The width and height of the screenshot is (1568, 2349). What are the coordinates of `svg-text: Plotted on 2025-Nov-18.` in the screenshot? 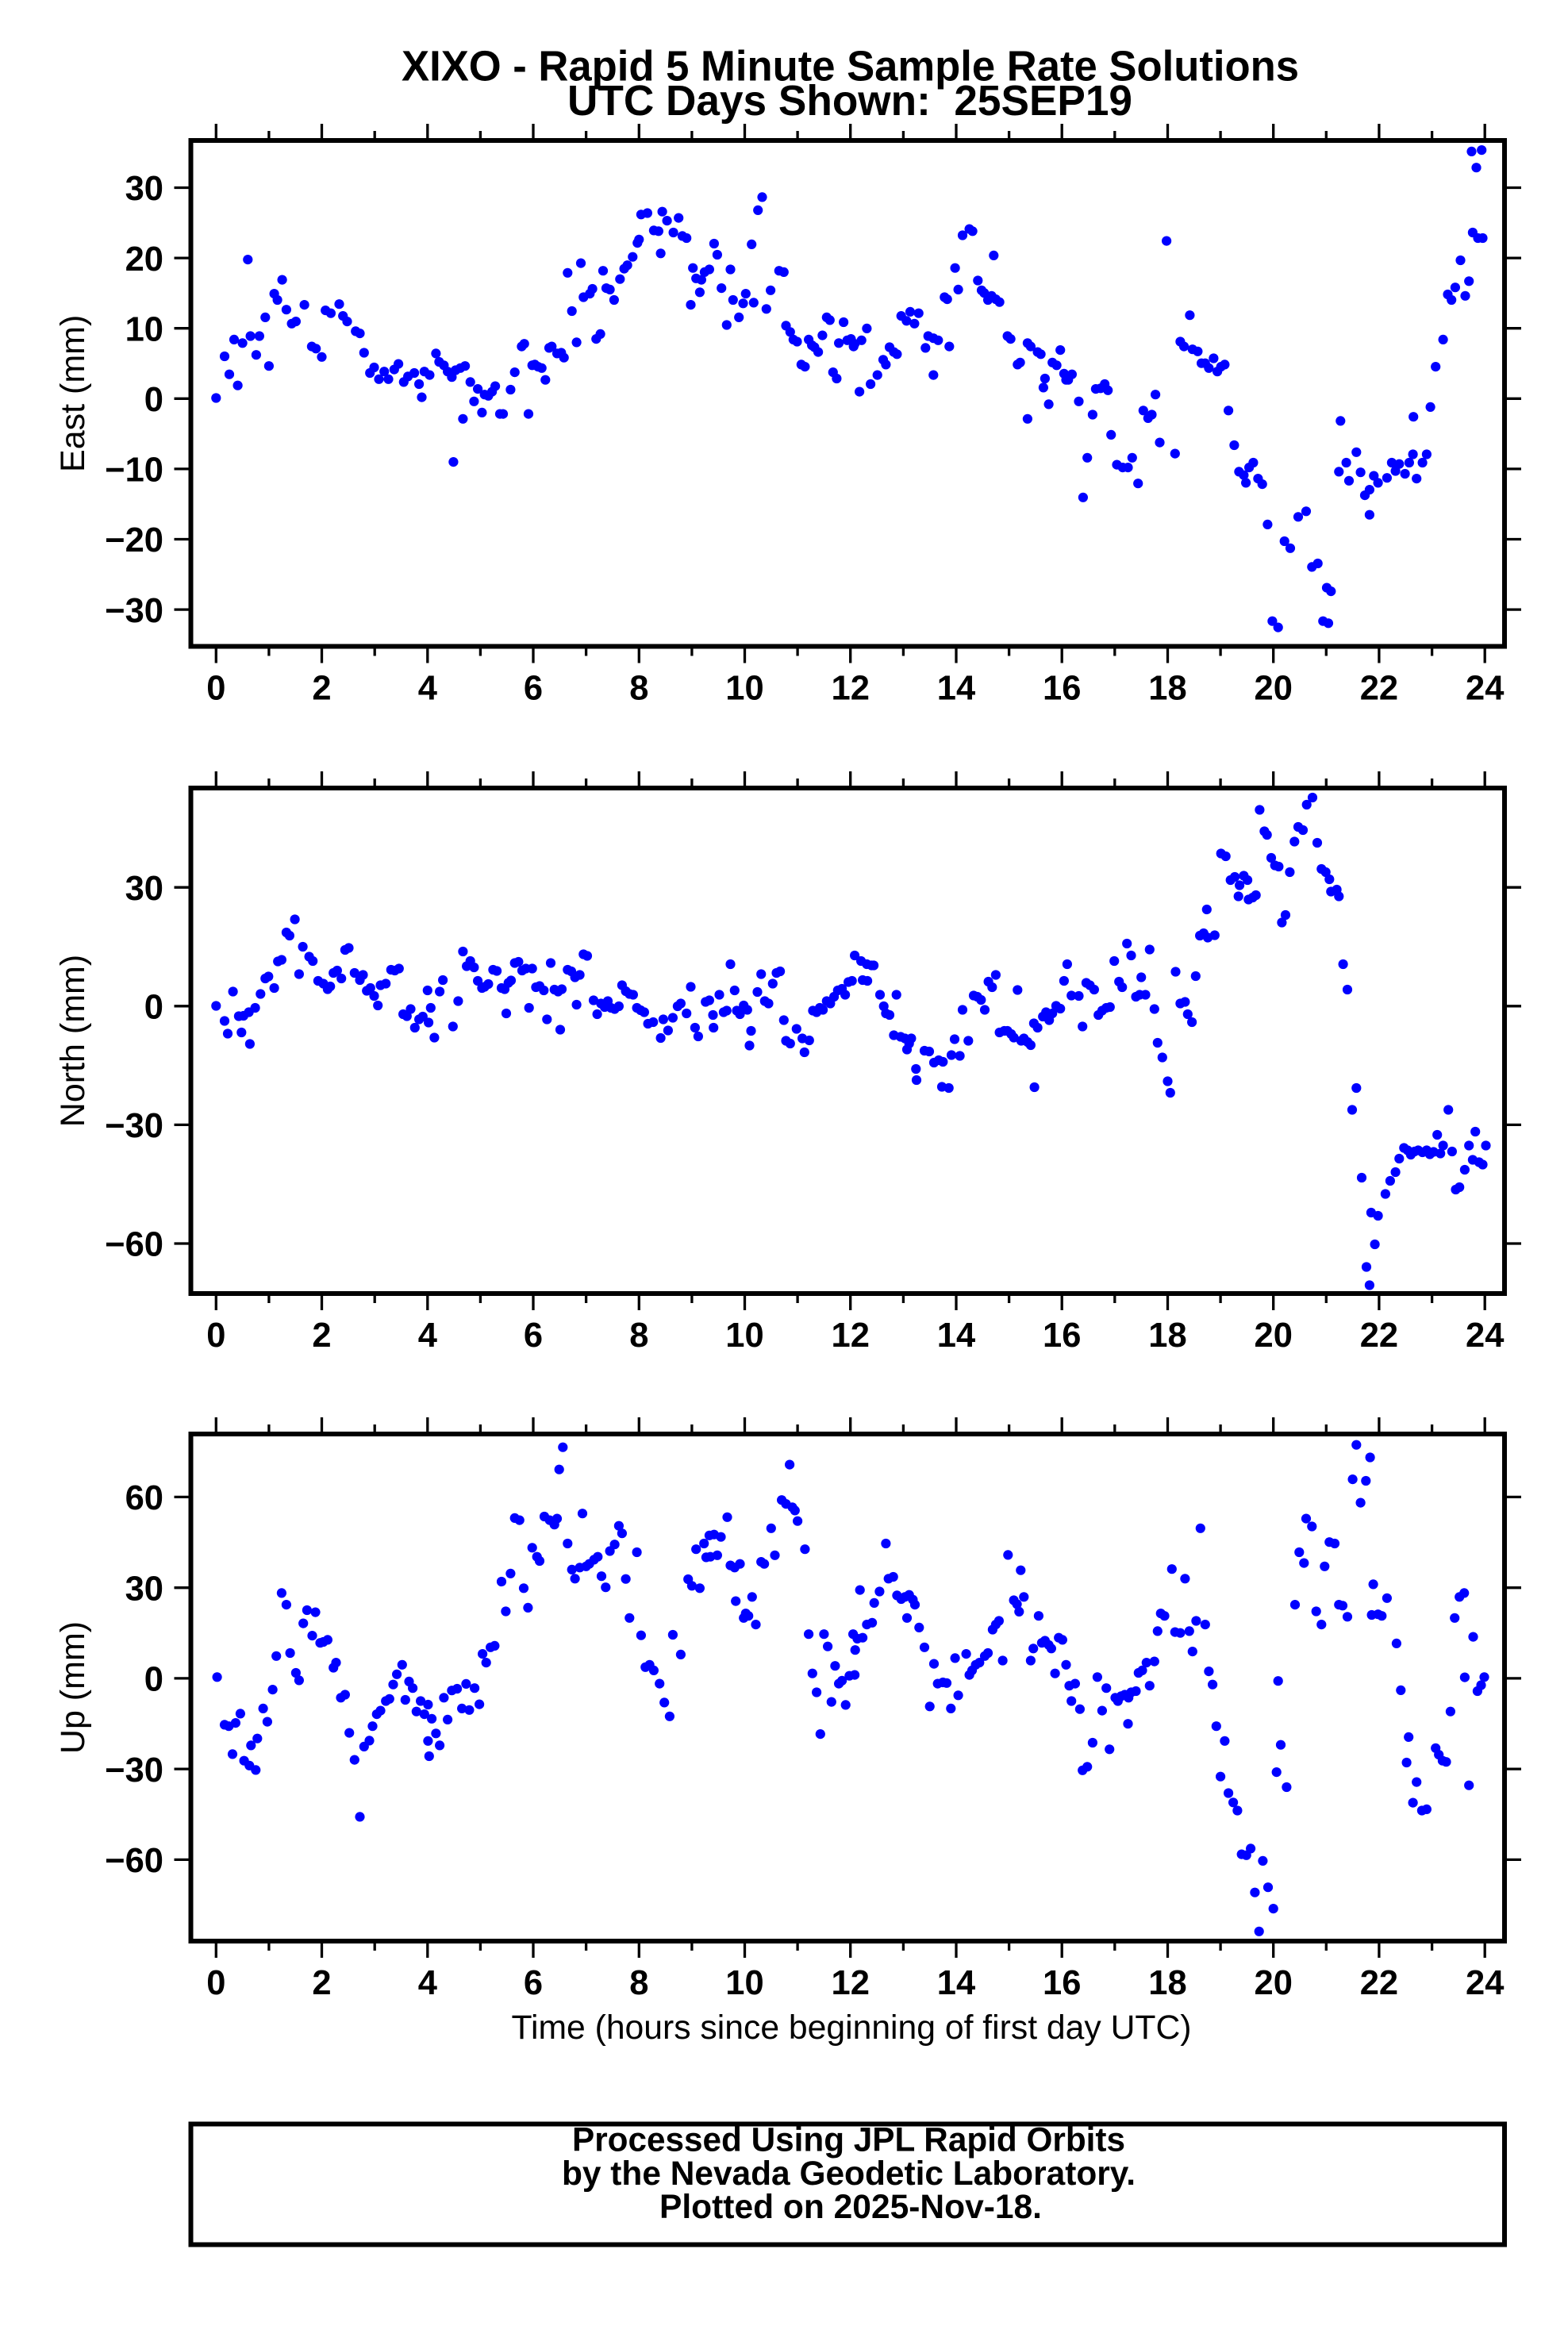 It's located at (850, 2207).